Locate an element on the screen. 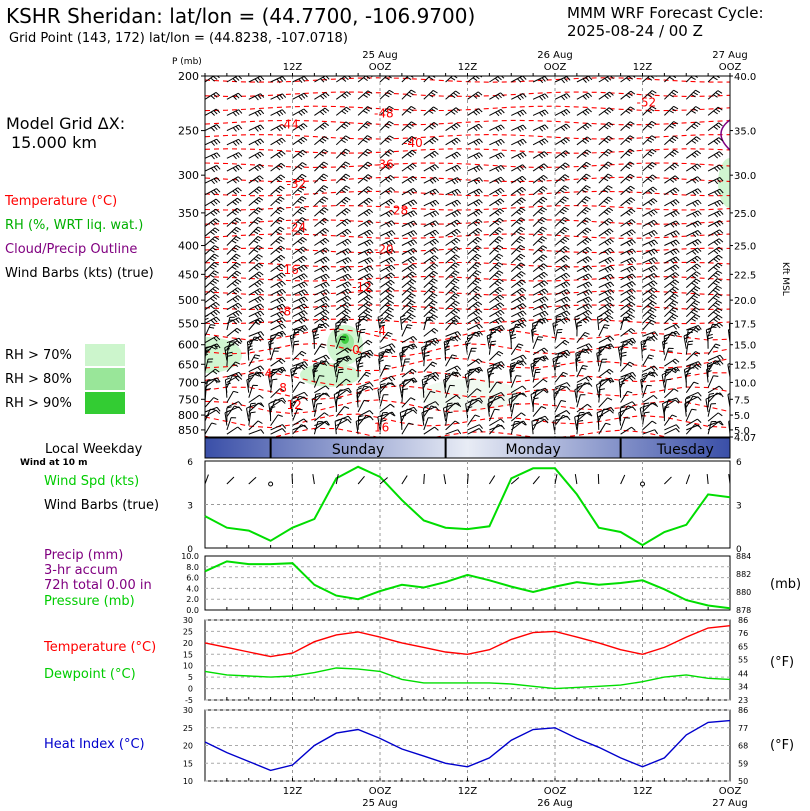 The height and width of the screenshot is (811, 810). legend-precip: Precip (mm) is located at coordinates (84, 555).